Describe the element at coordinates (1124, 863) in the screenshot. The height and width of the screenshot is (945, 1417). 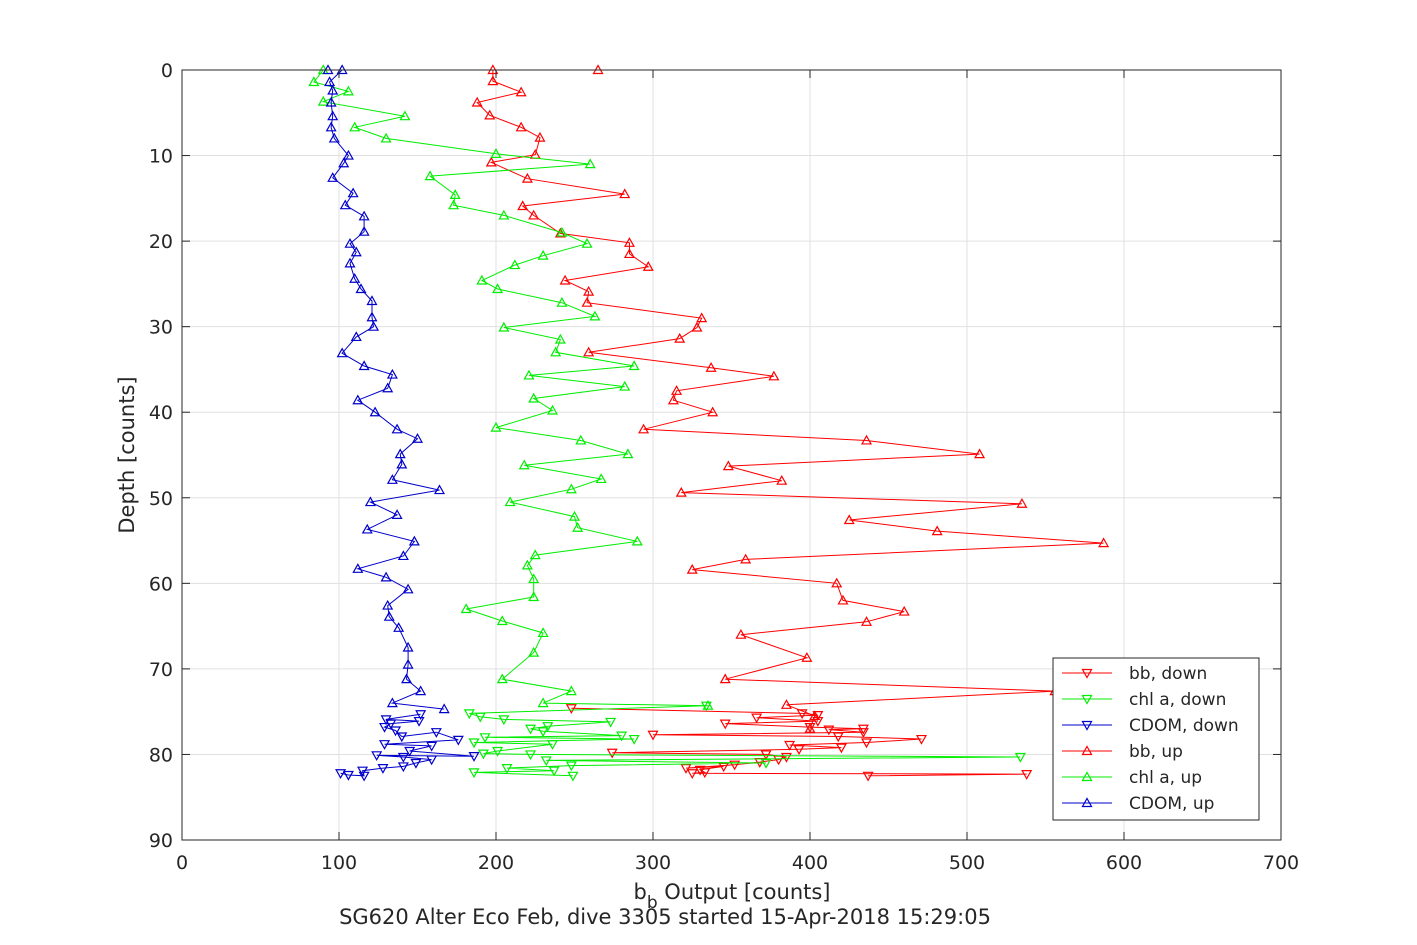
I see `x-tick-label: 600` at that location.